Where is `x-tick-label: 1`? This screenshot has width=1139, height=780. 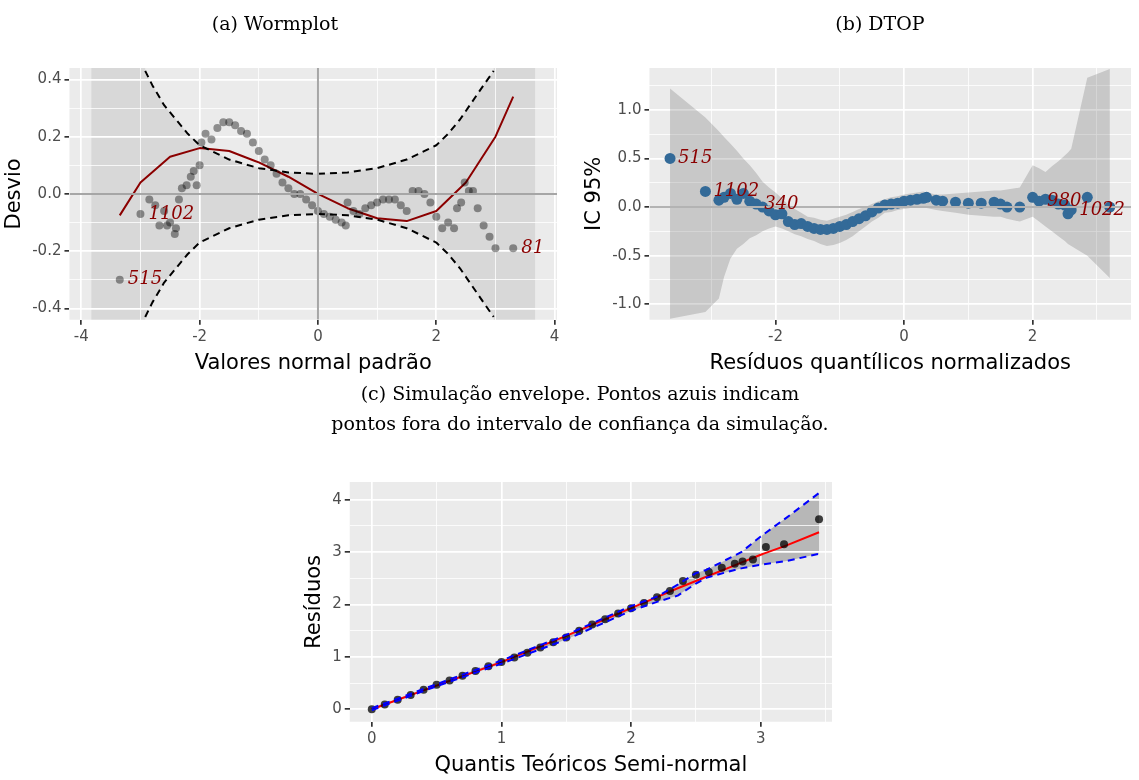
x-tick-label: 1 is located at coordinates (501, 737).